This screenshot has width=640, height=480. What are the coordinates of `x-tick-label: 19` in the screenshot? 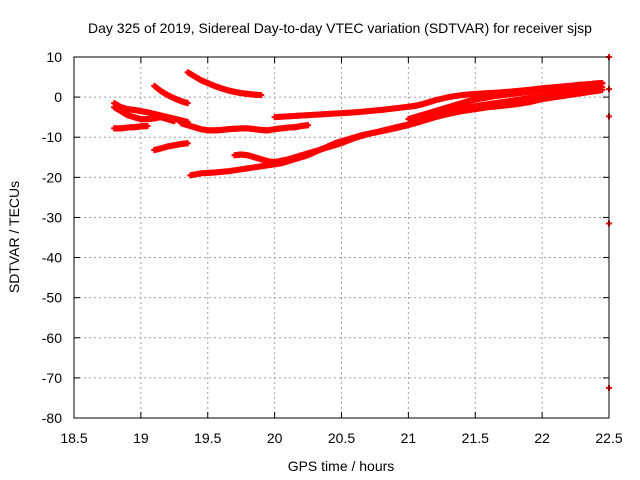 It's located at (141, 438).